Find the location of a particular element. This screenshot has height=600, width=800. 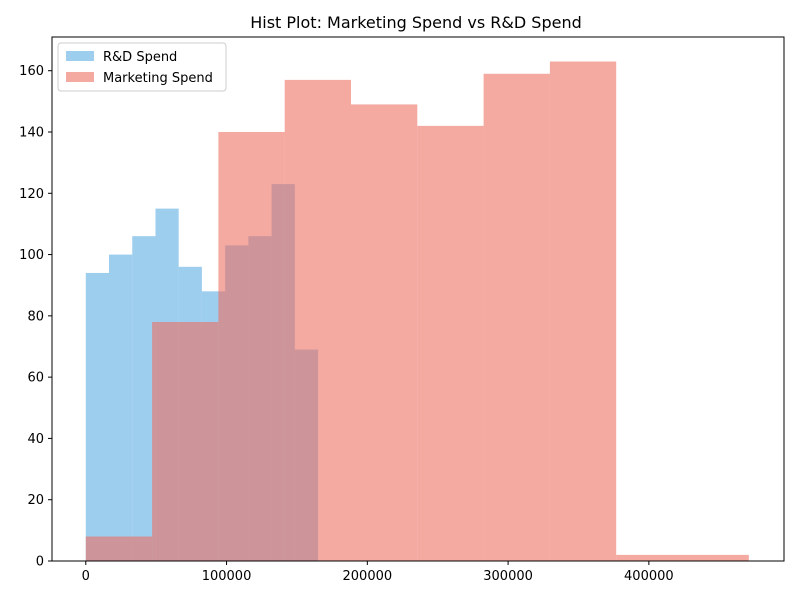

legend-label-0: R&D Spend is located at coordinates (140, 57).